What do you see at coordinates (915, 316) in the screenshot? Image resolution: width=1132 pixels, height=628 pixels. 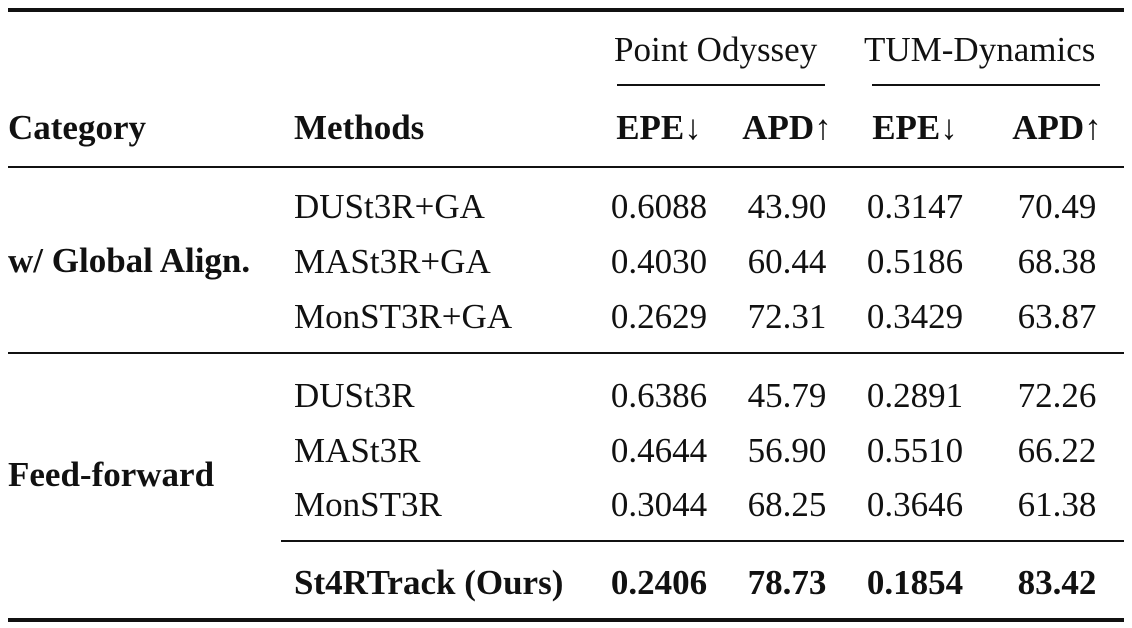 I see `value-cell: 0.3429` at bounding box center [915, 316].